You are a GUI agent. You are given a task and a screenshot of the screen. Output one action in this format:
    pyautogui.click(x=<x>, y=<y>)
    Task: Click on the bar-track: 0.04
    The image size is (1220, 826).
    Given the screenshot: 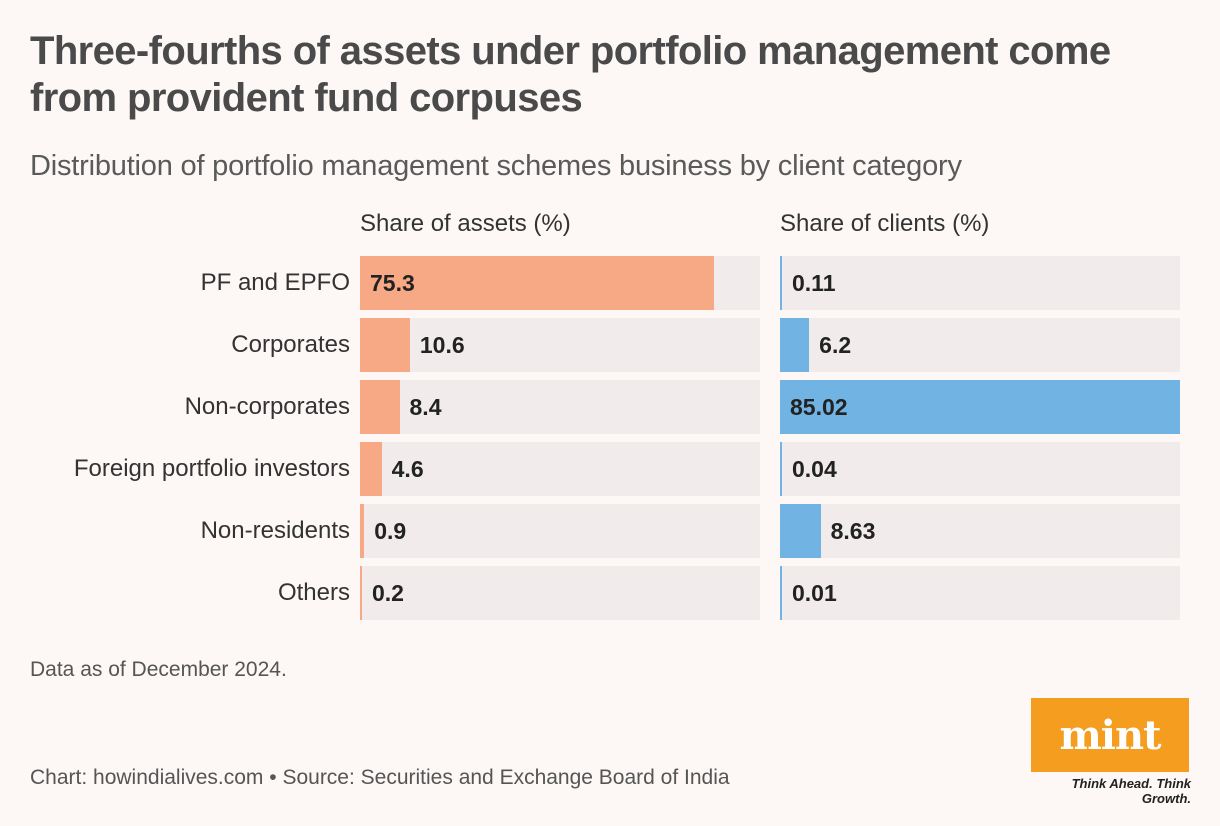 What is the action you would take?
    pyautogui.click(x=980, y=469)
    